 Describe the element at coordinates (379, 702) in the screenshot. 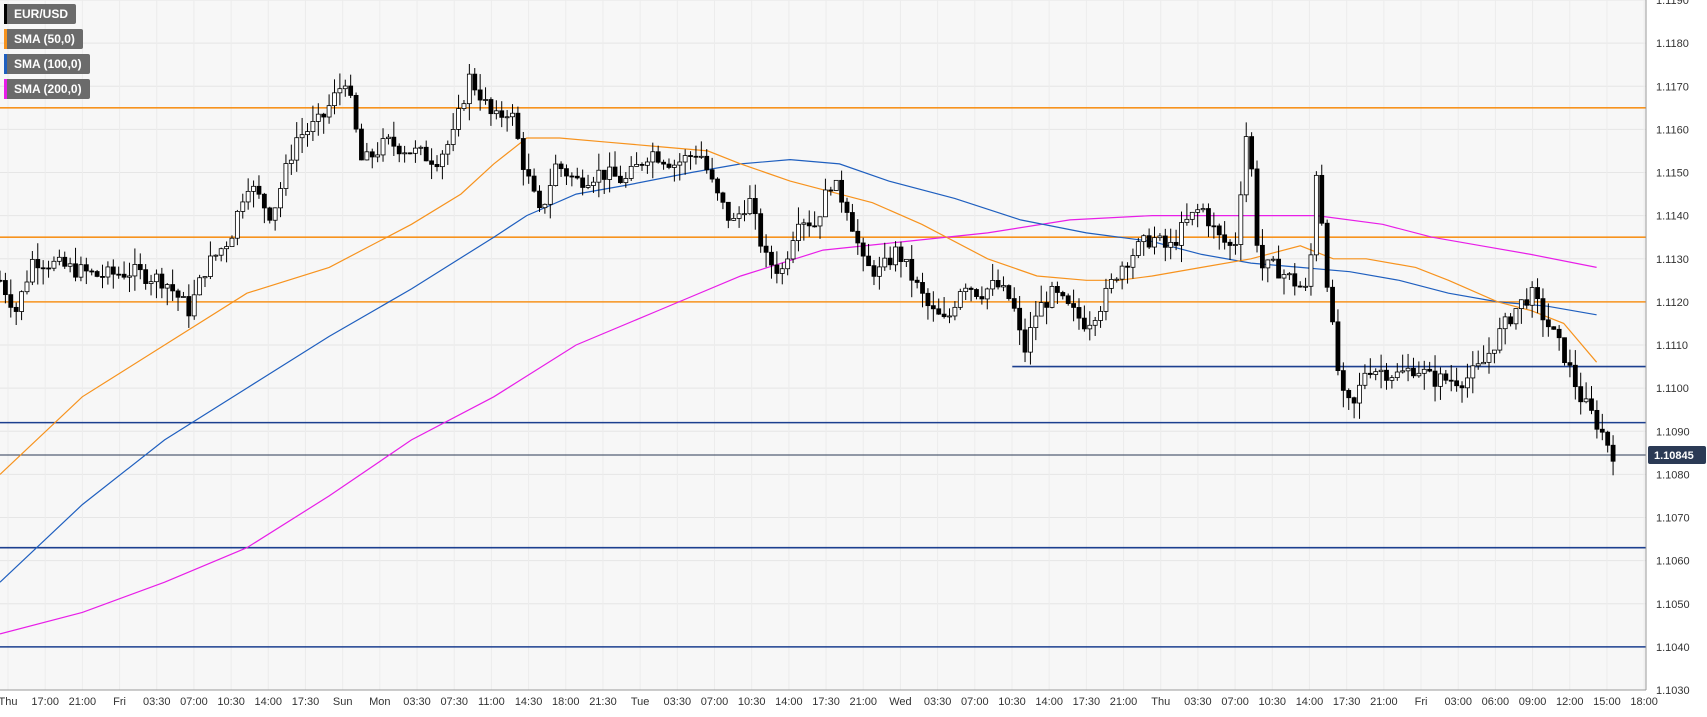

I see `x-tick-label: Mon` at that location.